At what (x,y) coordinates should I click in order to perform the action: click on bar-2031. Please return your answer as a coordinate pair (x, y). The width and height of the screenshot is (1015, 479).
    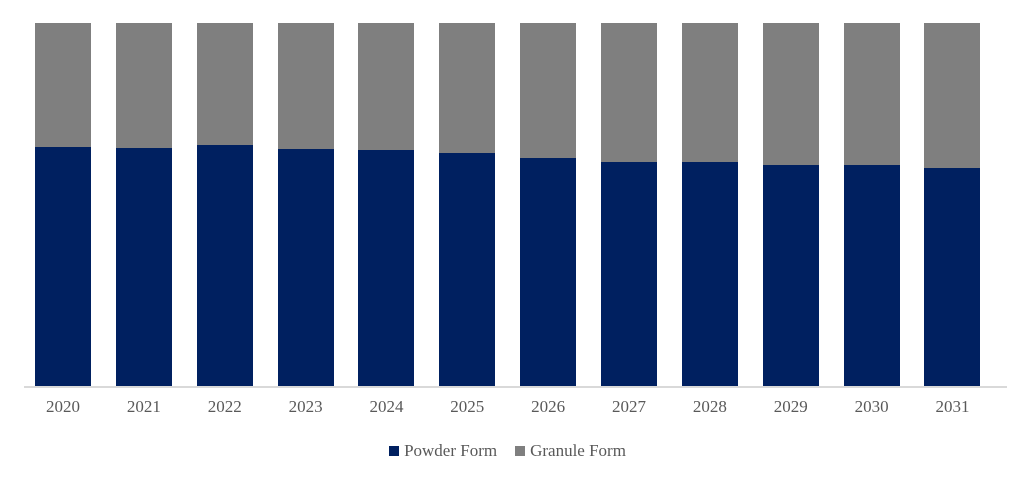
    Looking at the image, I should click on (952, 204).